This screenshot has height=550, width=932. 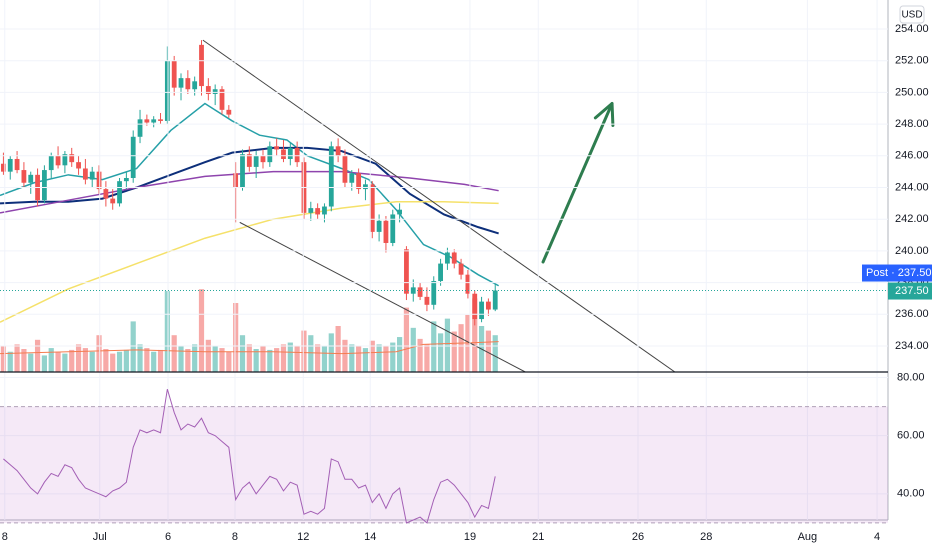 I want to click on x-tick-label: 6, so click(x=168, y=537).